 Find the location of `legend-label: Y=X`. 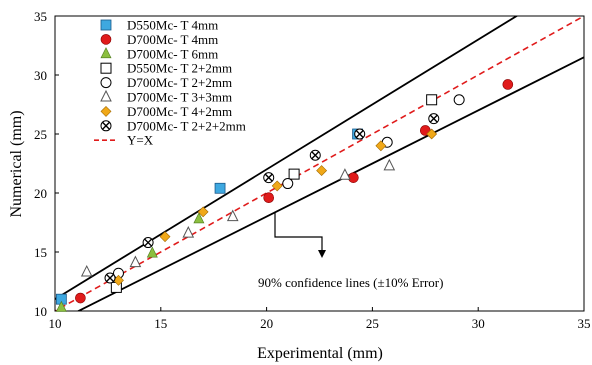

legend-label: Y=X is located at coordinates (140, 140).